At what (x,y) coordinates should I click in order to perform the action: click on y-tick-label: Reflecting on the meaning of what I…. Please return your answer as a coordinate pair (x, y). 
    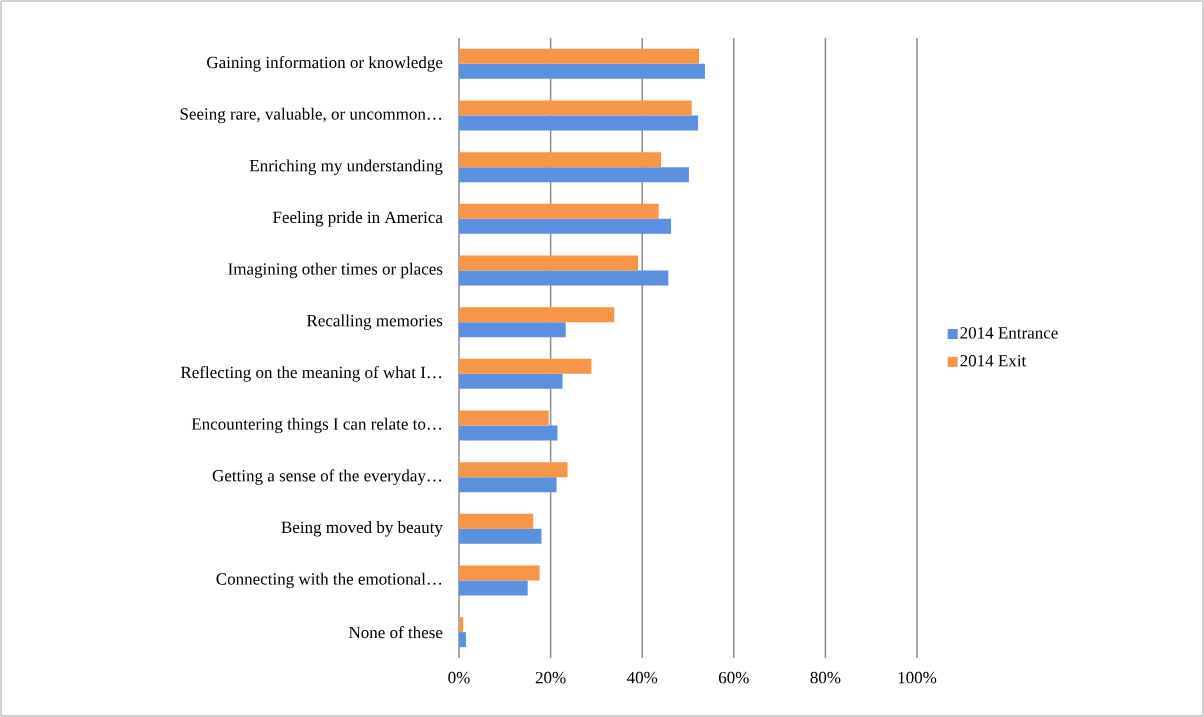
    Looking at the image, I should click on (311, 374).